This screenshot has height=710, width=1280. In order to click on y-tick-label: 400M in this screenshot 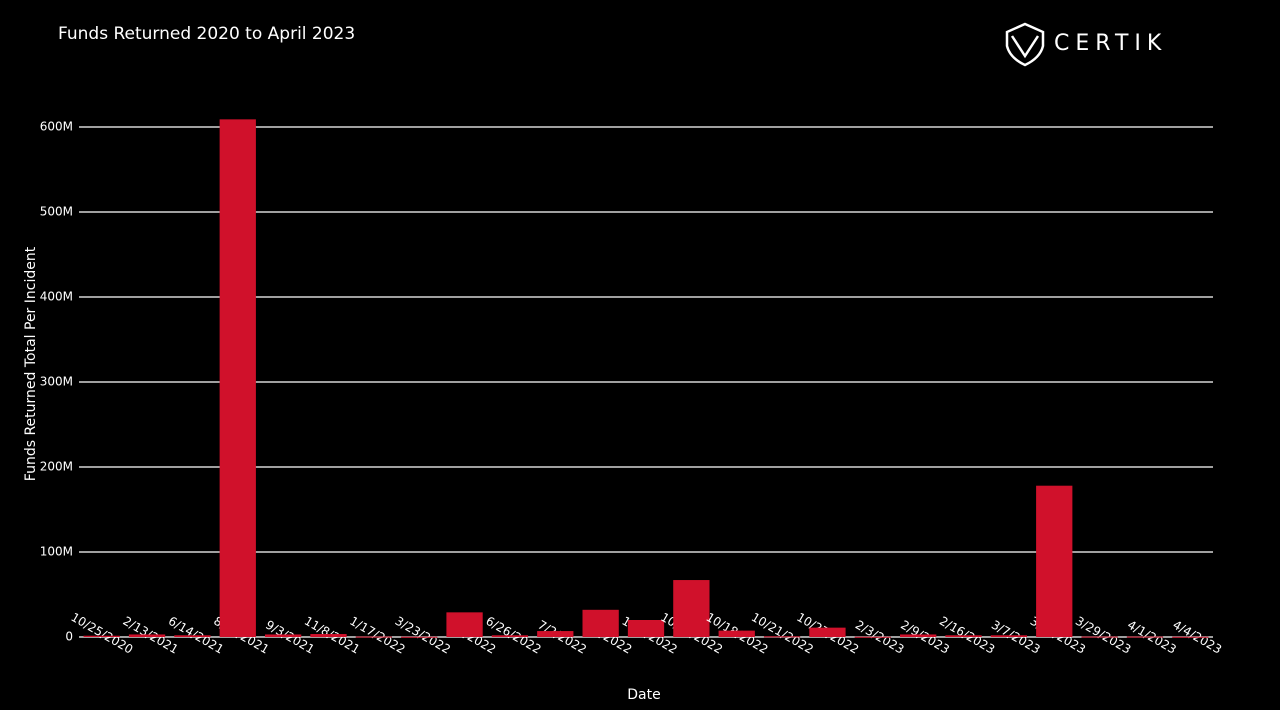, I will do `click(56, 297)`.